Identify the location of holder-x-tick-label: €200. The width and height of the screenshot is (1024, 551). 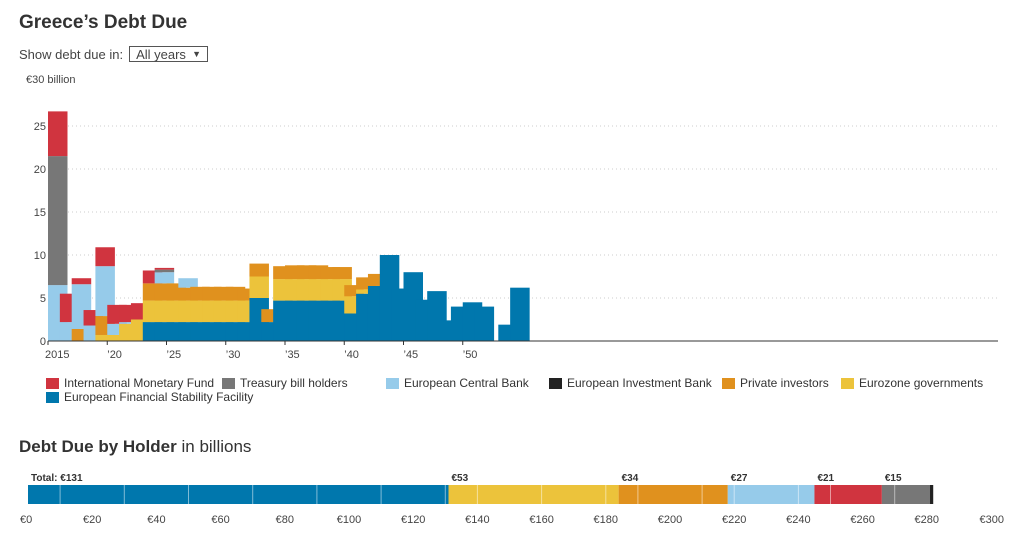
(670, 520).